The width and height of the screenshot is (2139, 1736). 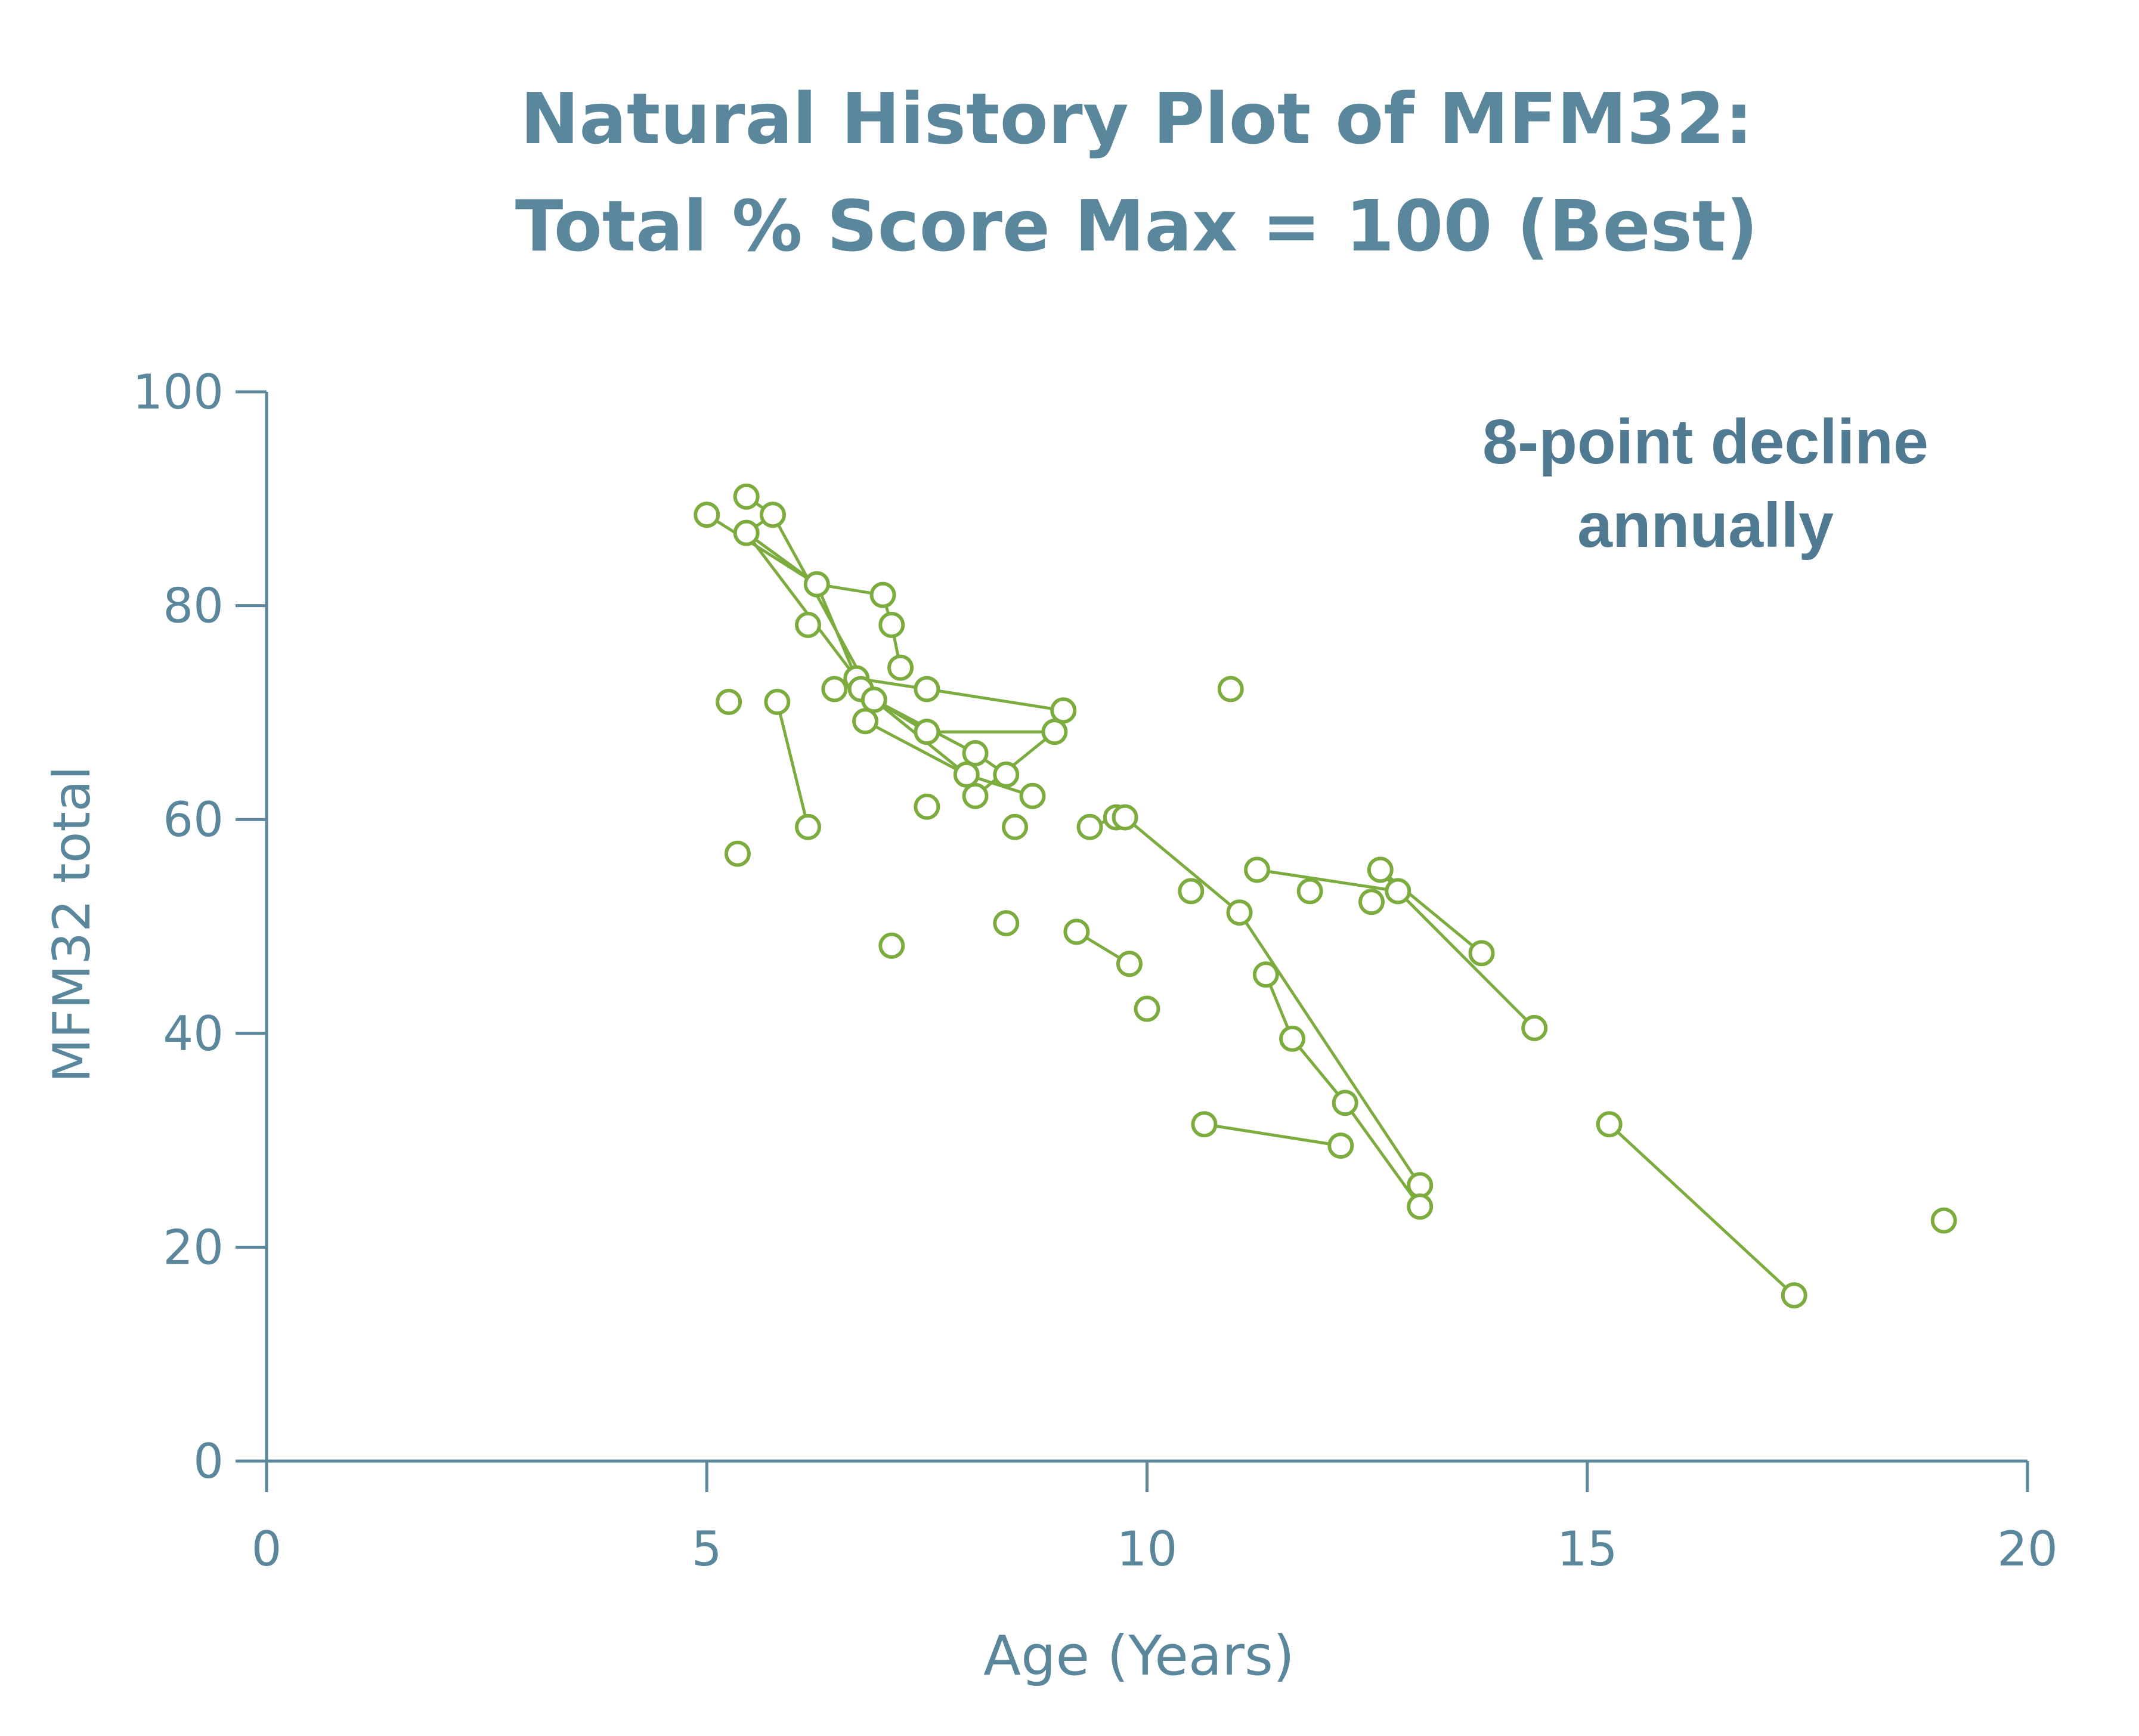 I want to click on annotation-line-2: annually, so click(x=1705, y=525).